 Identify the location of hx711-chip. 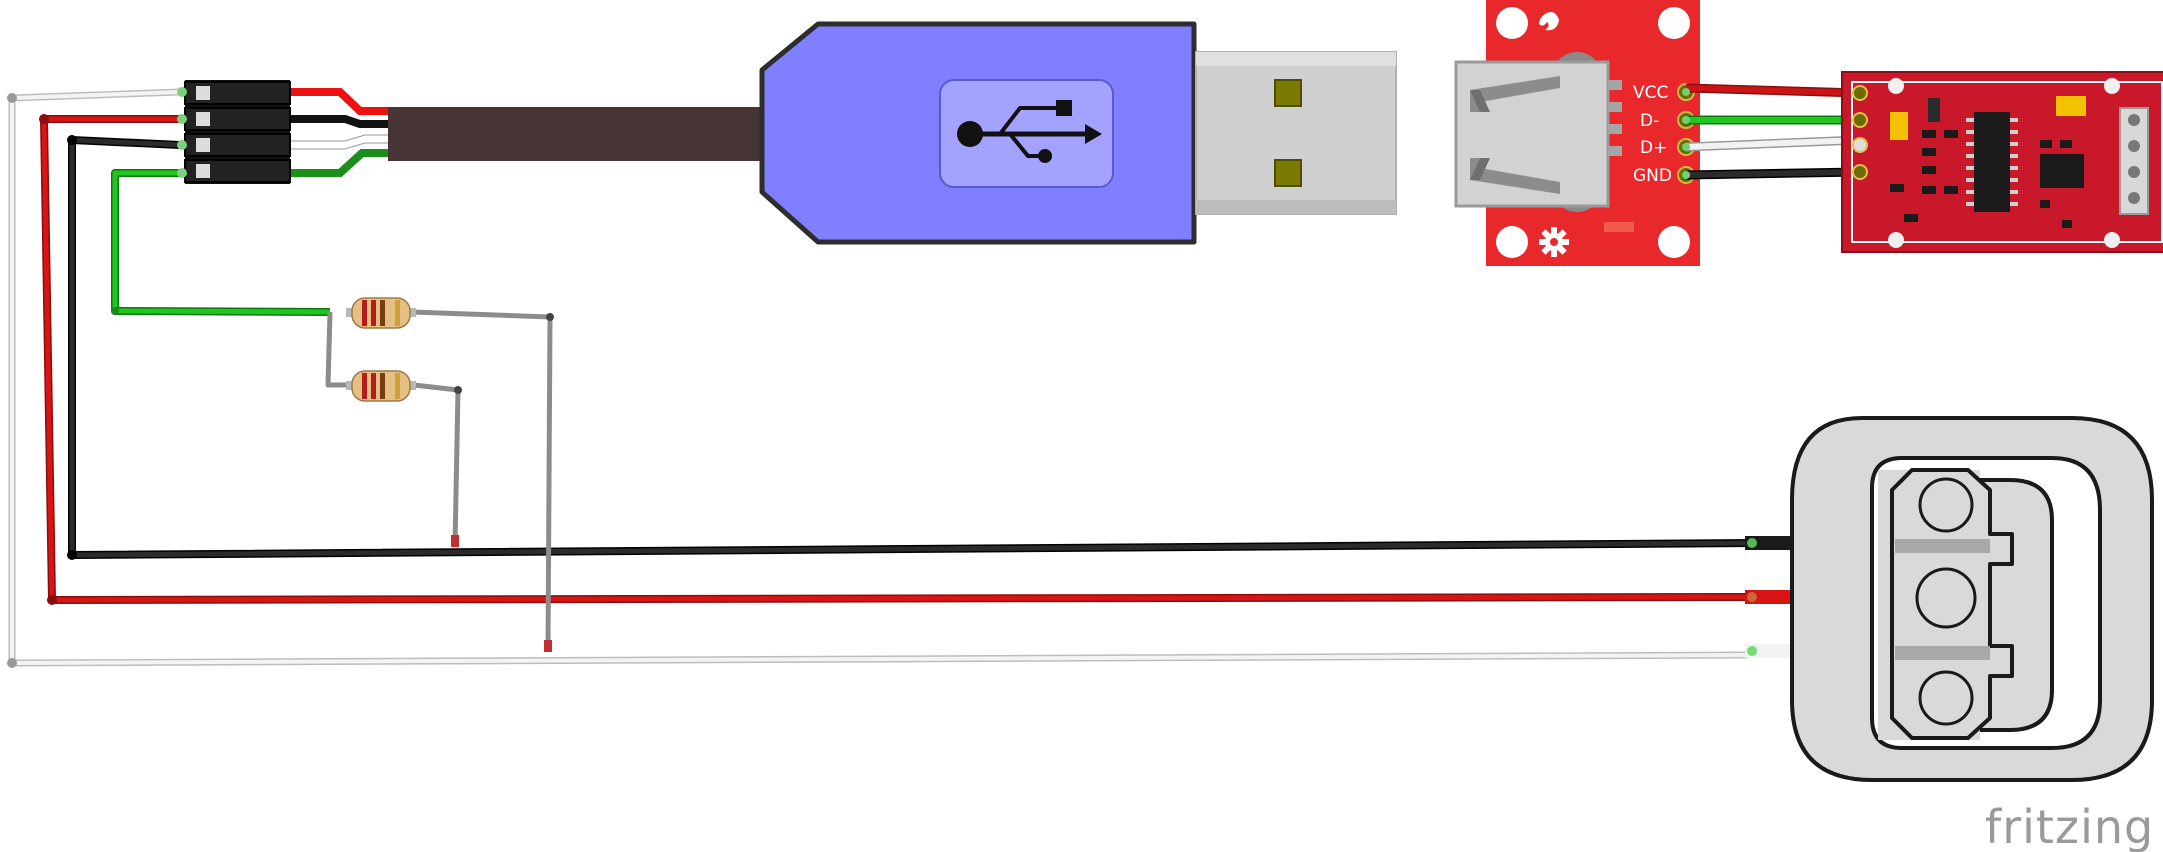
(1992, 162).